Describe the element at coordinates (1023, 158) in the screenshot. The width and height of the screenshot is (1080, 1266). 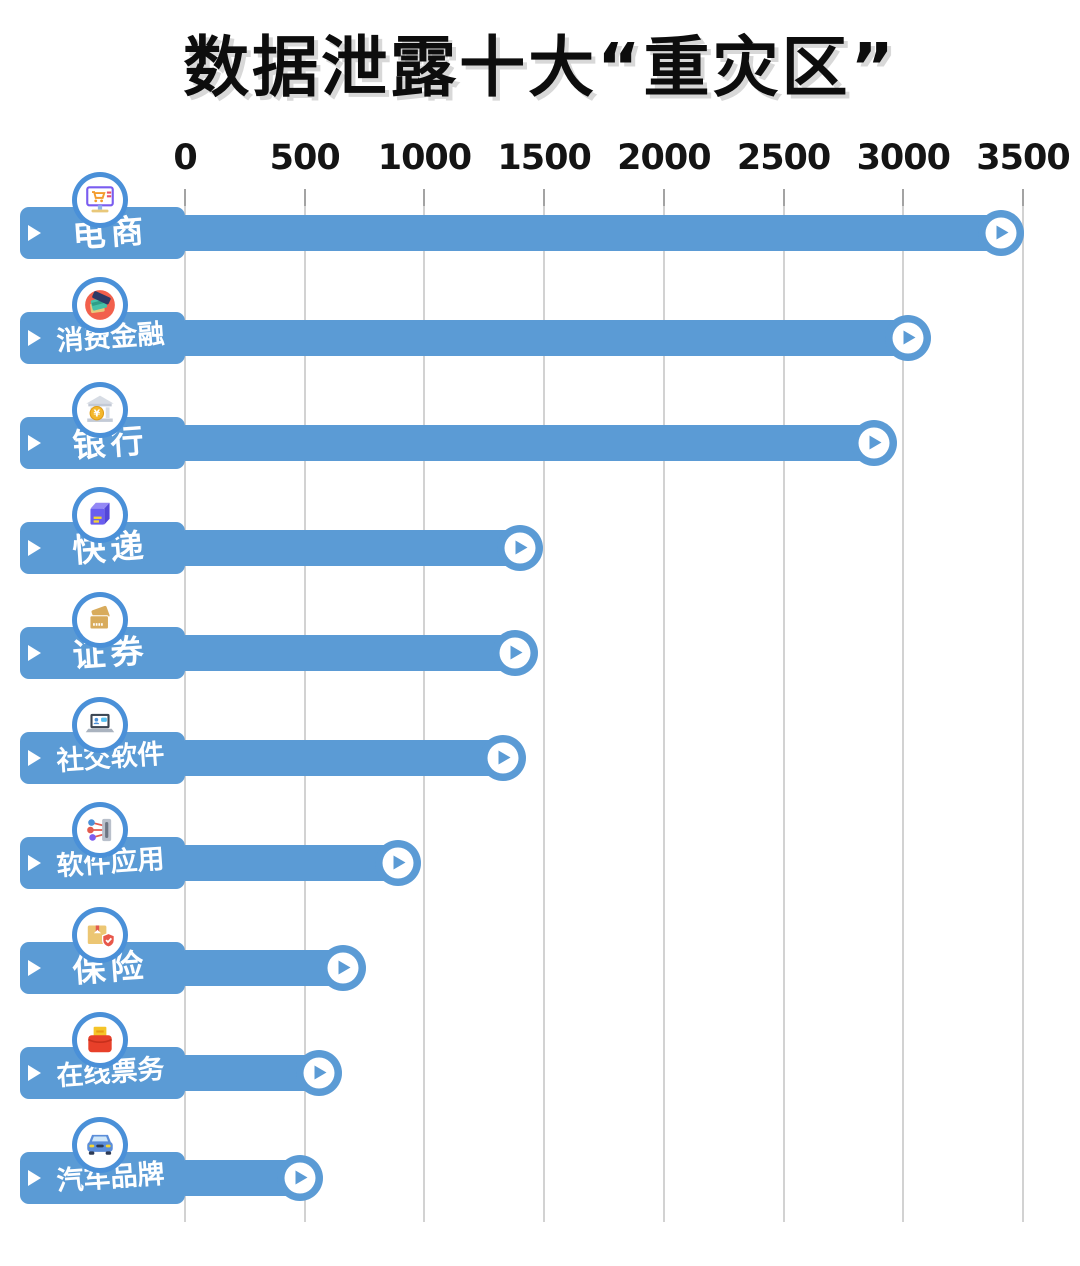
I see `x-axis-tick-label: 3500` at that location.